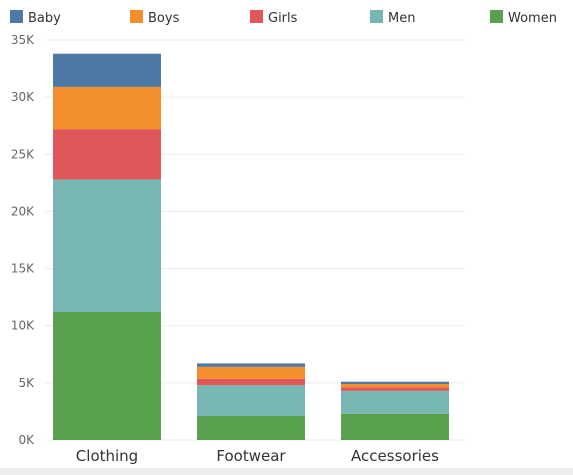 This screenshot has height=475, width=573. I want to click on x-axis-labels: Clothing Footwear Accessories, so click(257, 456).